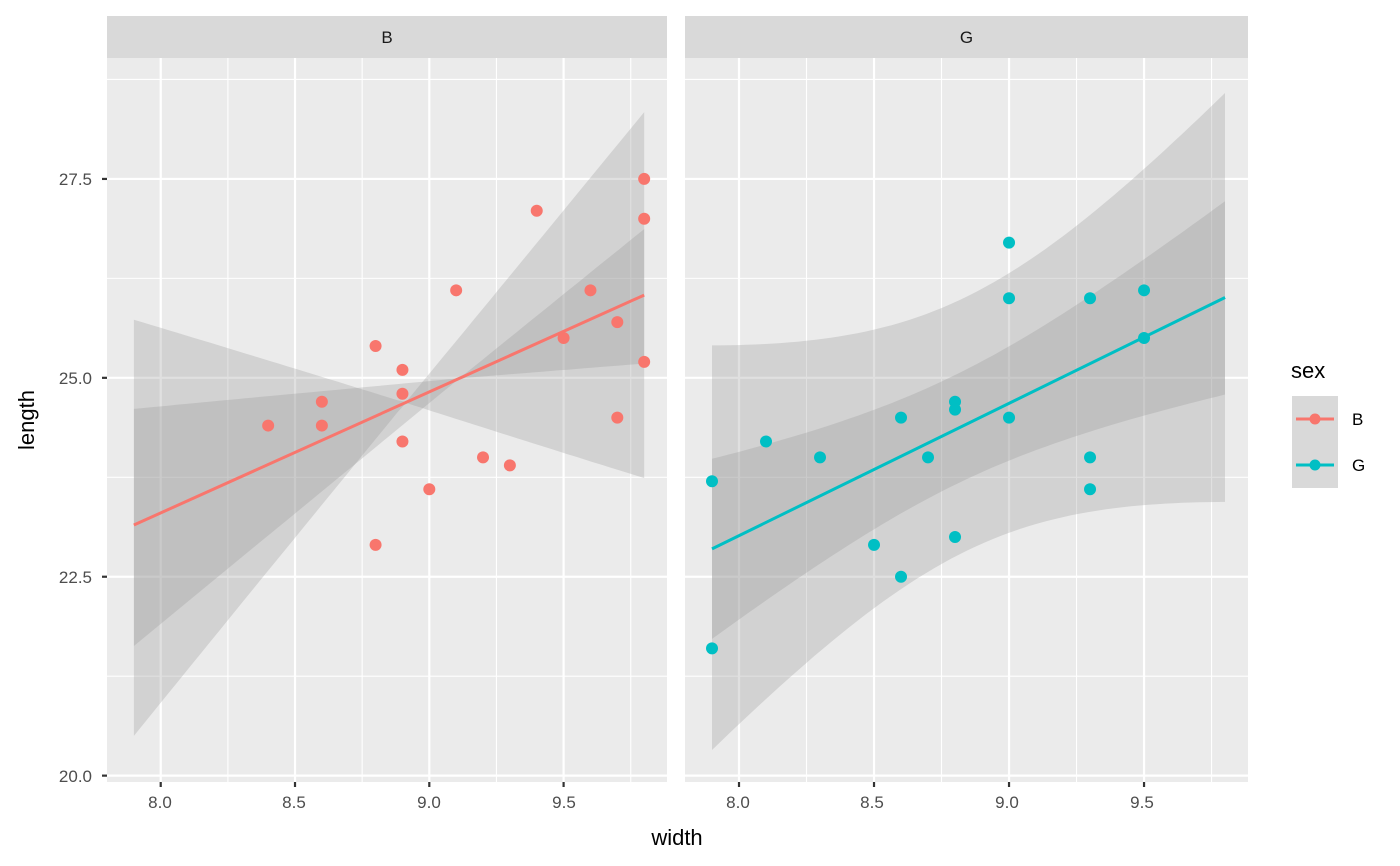 Image resolution: width=1400 pixels, height=866 pixels. I want to click on regression-line, so click(389, 410).